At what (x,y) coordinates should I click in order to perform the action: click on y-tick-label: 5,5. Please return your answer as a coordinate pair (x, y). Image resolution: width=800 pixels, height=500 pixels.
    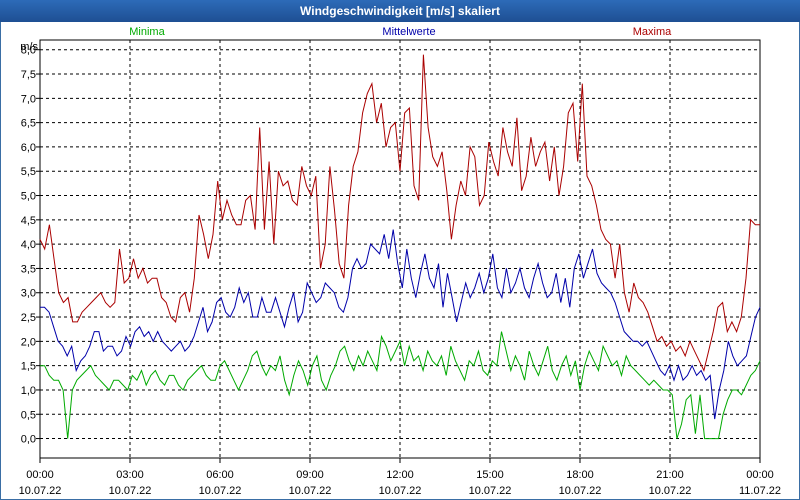
    Looking at the image, I should click on (28, 172).